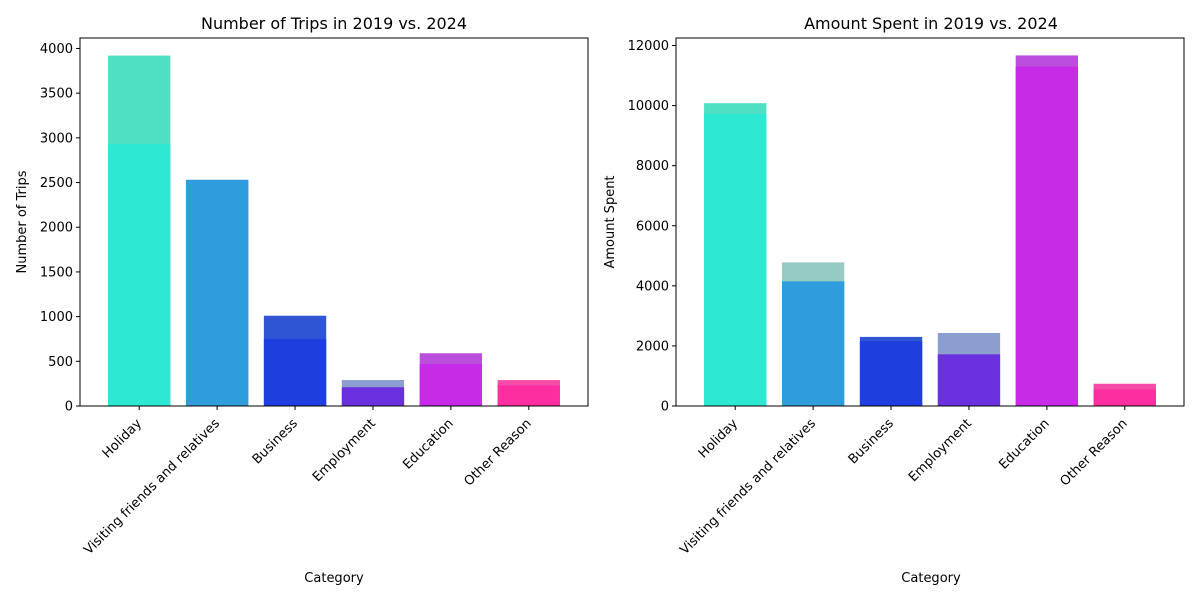 Image resolution: width=1200 pixels, height=600 pixels. Describe the element at coordinates (748, 487) in the screenshot. I see `spent-x-tick-label-visiting-friends-and-relatives: Visiting friends and relatives` at that location.